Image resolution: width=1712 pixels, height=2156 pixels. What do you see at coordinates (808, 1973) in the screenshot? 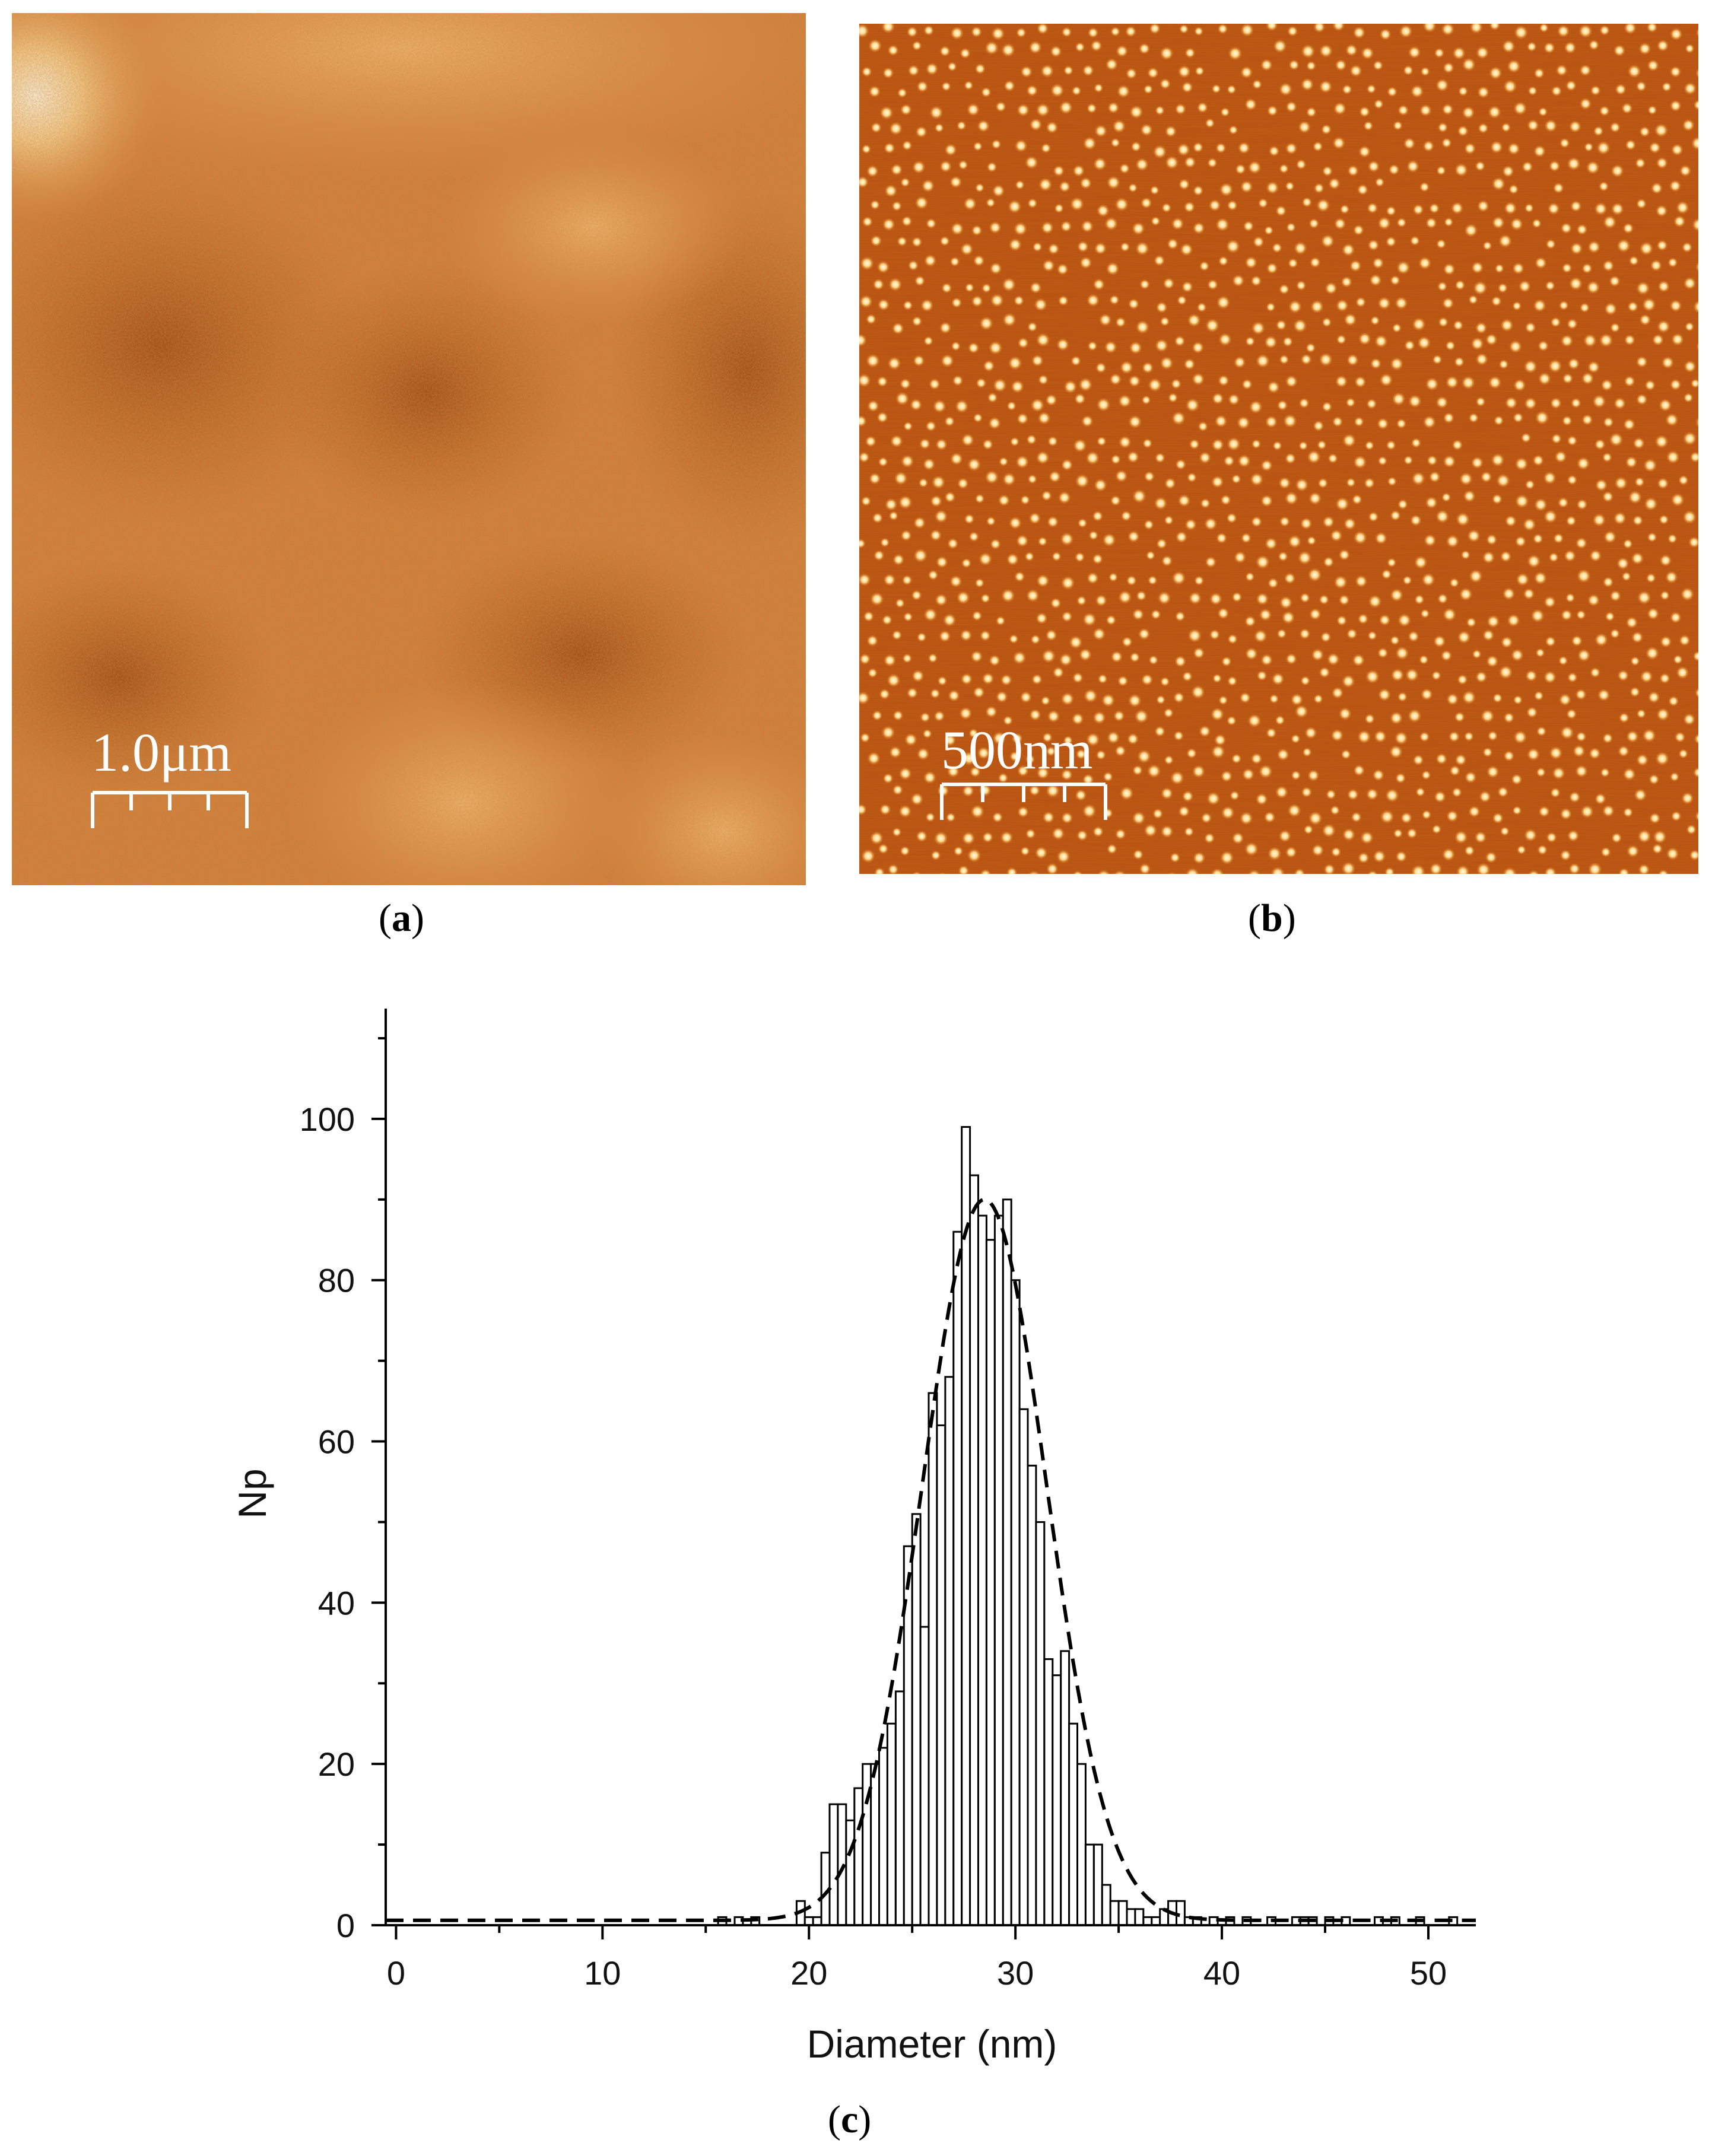
I see `x-tick-label: 20` at bounding box center [808, 1973].